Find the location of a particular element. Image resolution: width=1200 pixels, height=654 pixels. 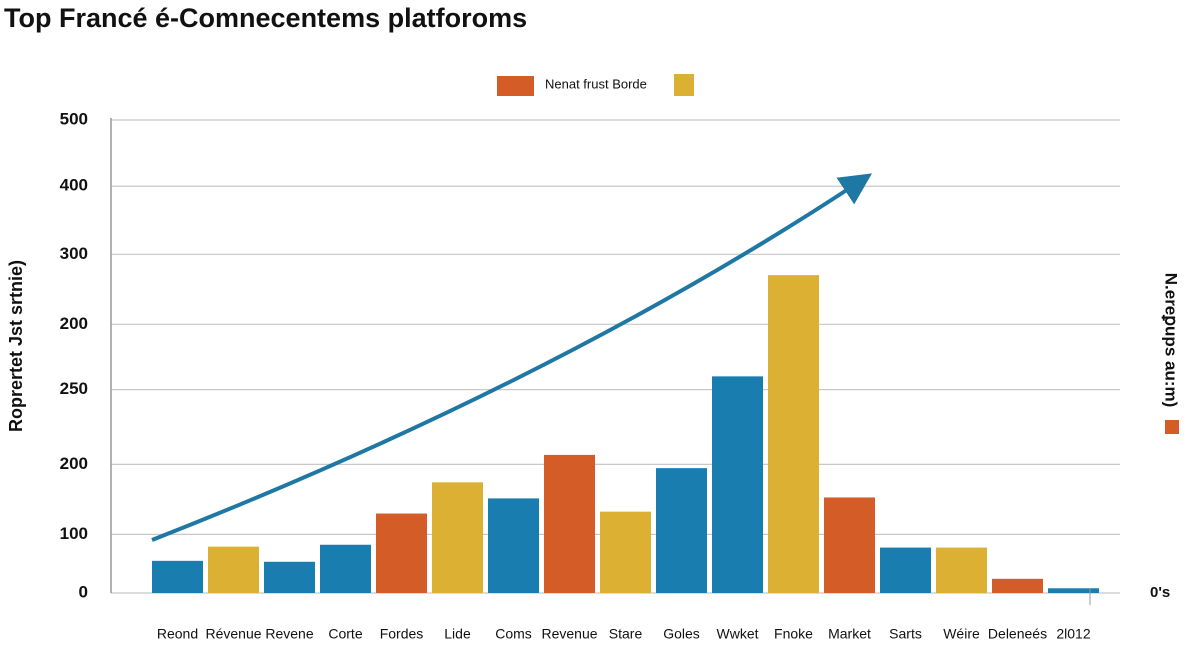

x-tick-label: Sarts is located at coordinates (905, 634).